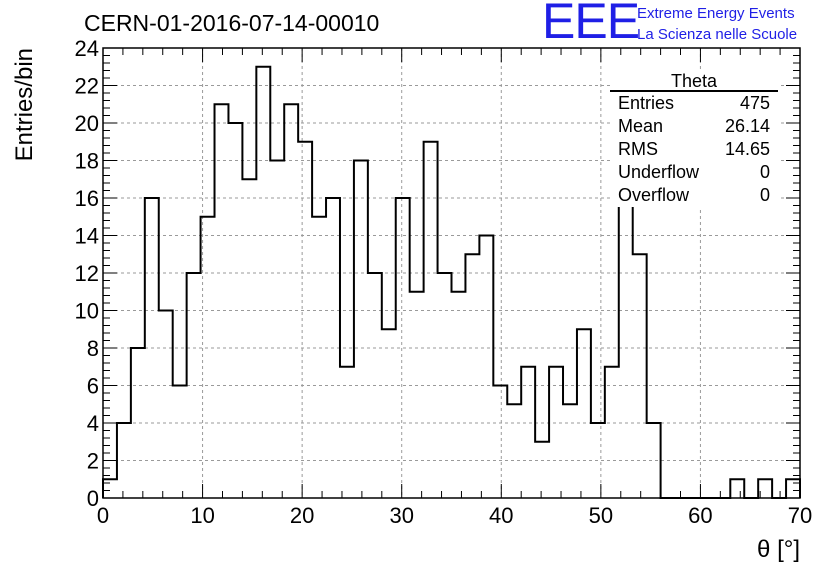  Describe the element at coordinates (93, 423) in the screenshot. I see `y-tick-label: 4` at that location.